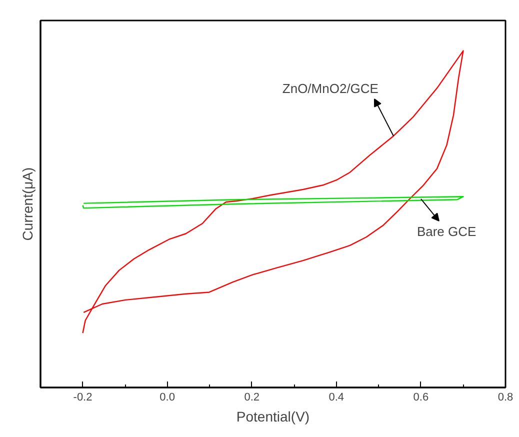 This screenshot has width=519, height=437. What do you see at coordinates (82, 398) in the screenshot?
I see `x-tick-label: -0.2` at bounding box center [82, 398].